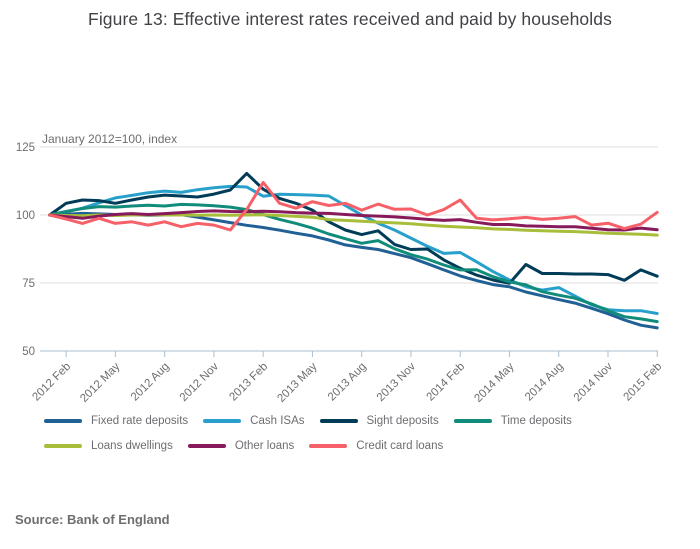 This screenshot has width=700, height=549. I want to click on y-axis-tick-label: 125, so click(25, 148).